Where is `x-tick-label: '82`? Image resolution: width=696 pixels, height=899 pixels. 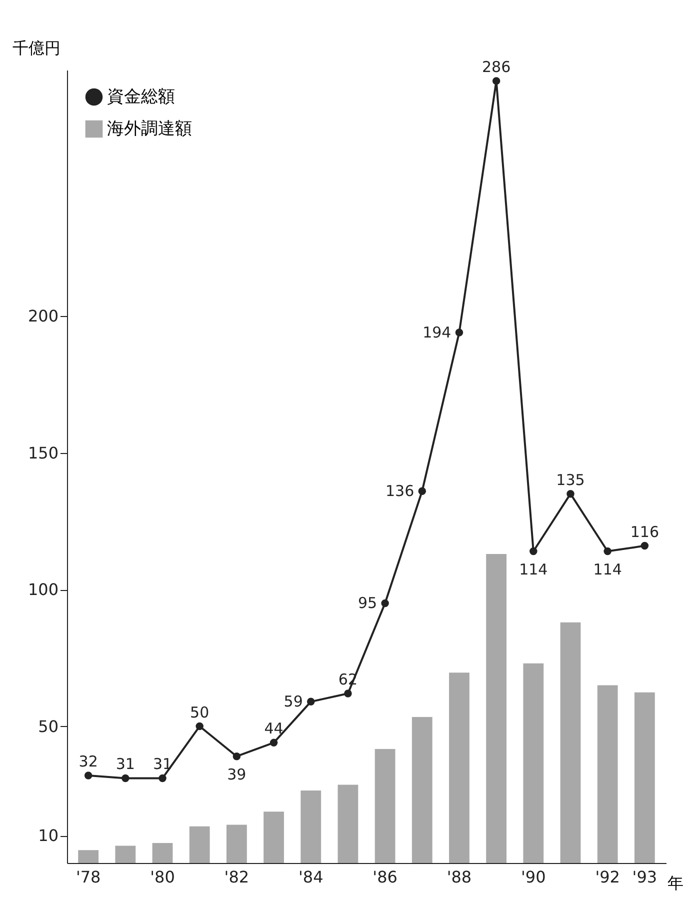 x-tick-label: '82 is located at coordinates (237, 877).